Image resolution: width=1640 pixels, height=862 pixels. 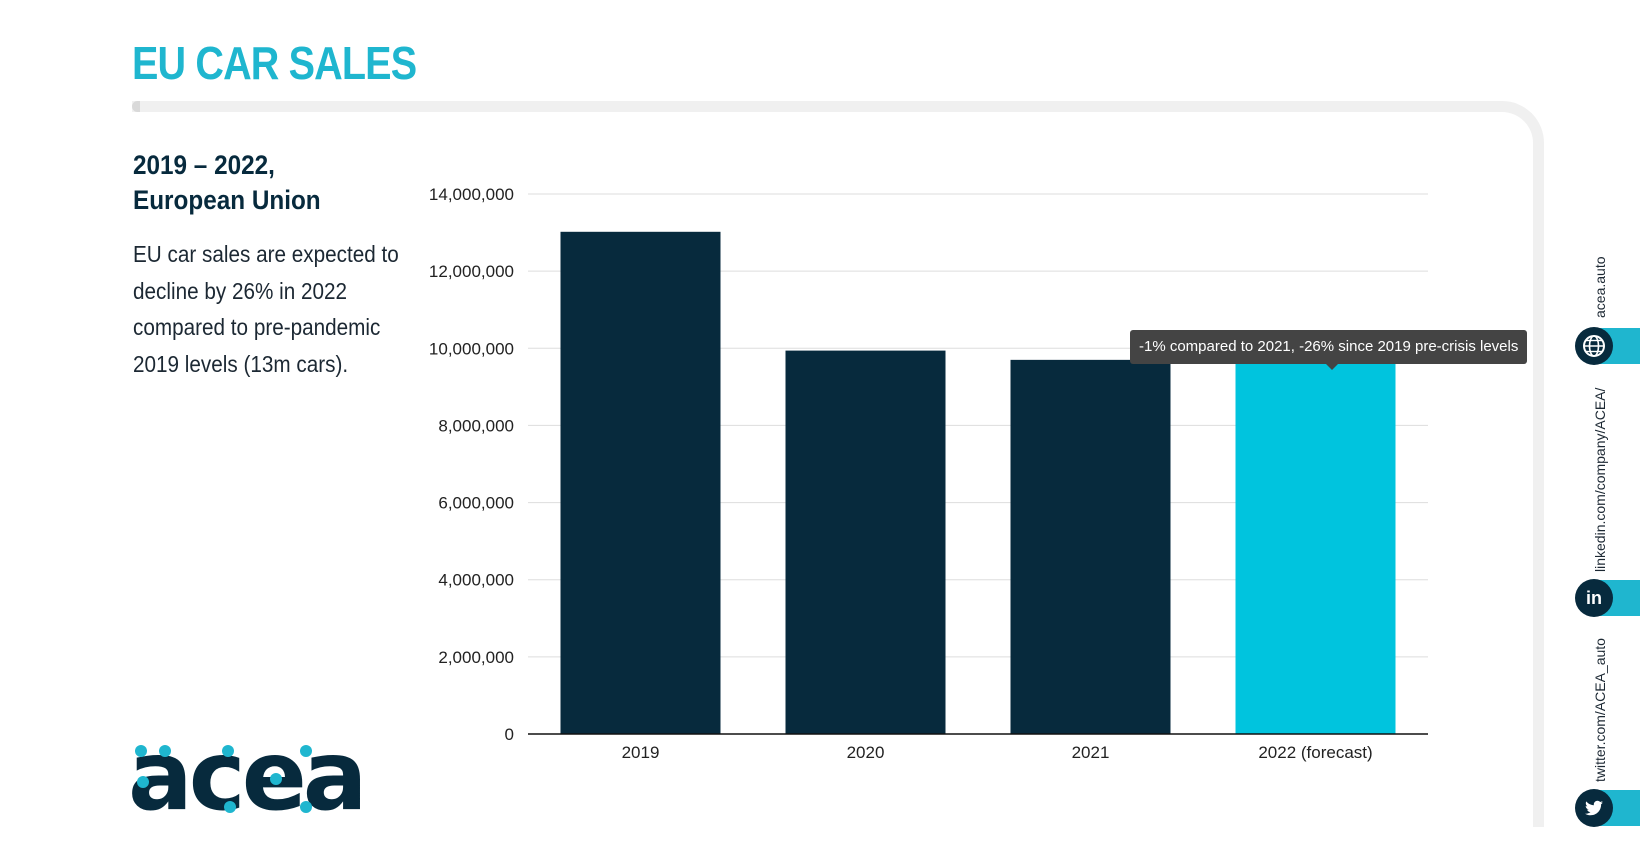 What do you see at coordinates (509, 734) in the screenshot?
I see `y-tick-label: 0` at bounding box center [509, 734].